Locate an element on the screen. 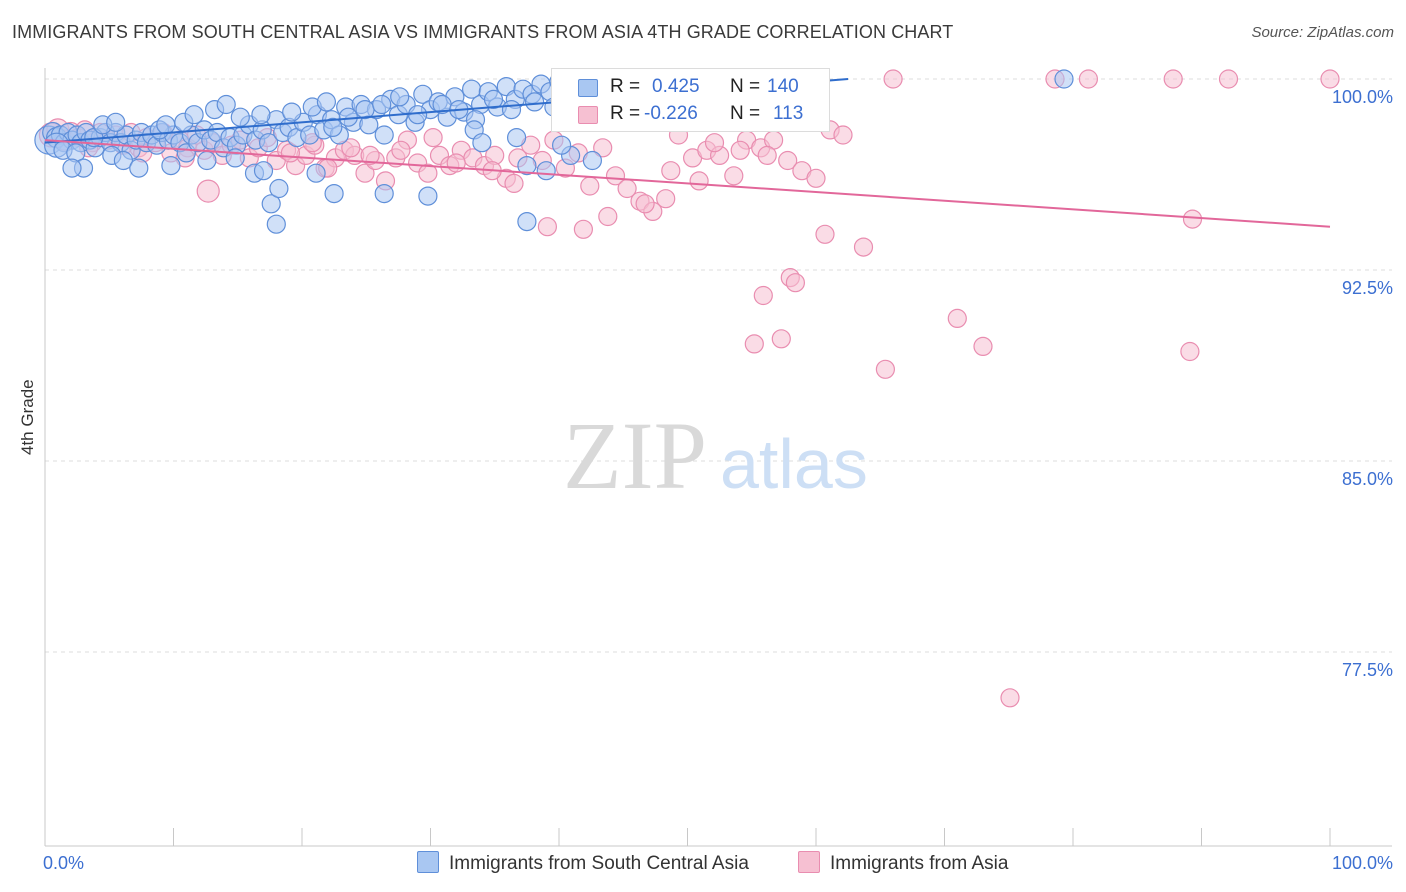 Image resolution: width=1406 pixels, height=892 pixels. source-label: Source: ZipAtlas.com is located at coordinates (1322, 32).